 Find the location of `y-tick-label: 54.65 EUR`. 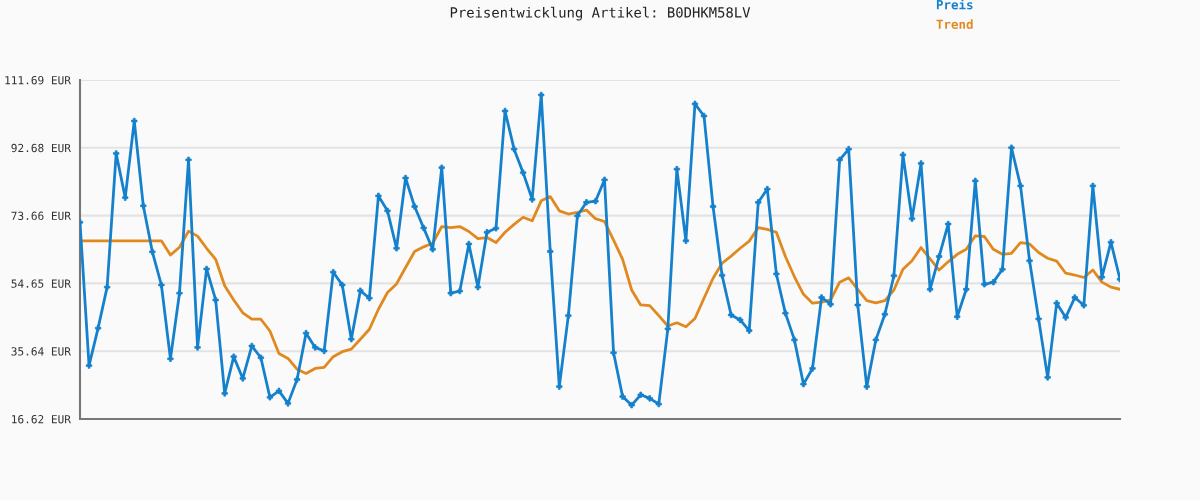

y-tick-label: 54.65 EUR is located at coordinates (41, 283).